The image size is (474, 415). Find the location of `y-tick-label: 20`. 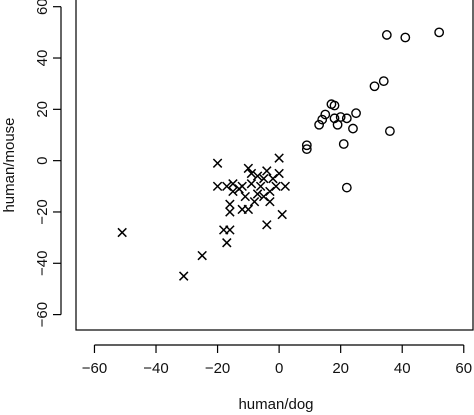

y-tick-label: 20 is located at coordinates (42, 109).